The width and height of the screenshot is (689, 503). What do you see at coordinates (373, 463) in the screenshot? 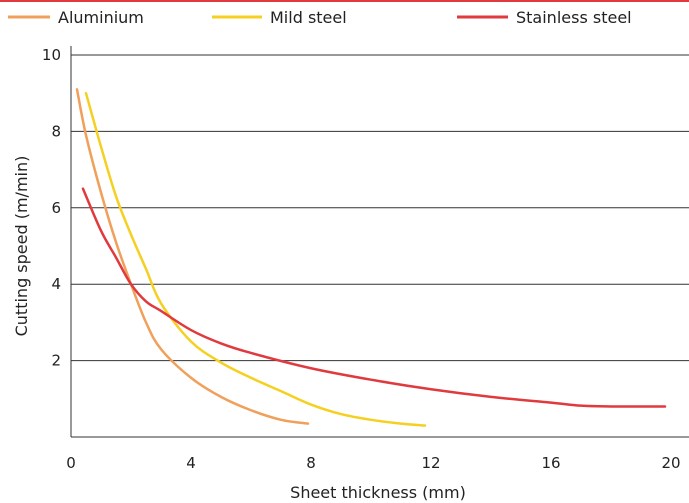
I see `x-tick-labels: 0 4 8 12 16 20` at bounding box center [373, 463].